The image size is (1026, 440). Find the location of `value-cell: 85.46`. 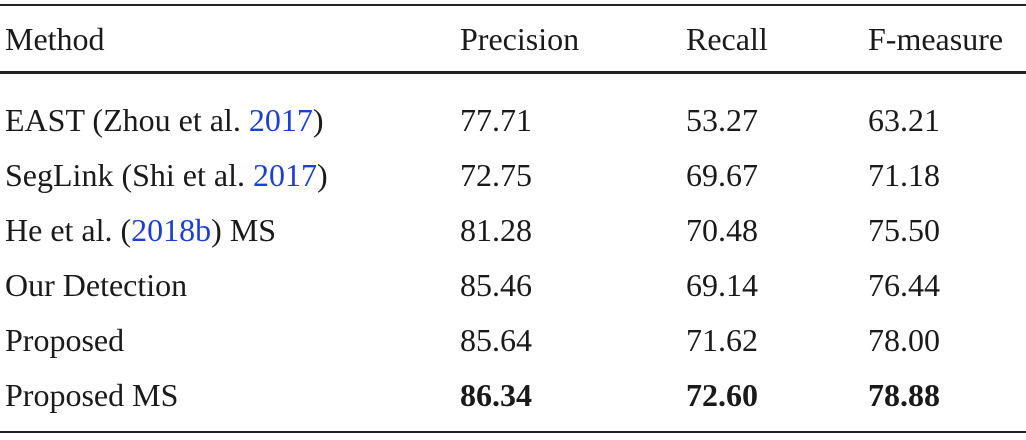

value-cell: 85.46 is located at coordinates (496, 285).